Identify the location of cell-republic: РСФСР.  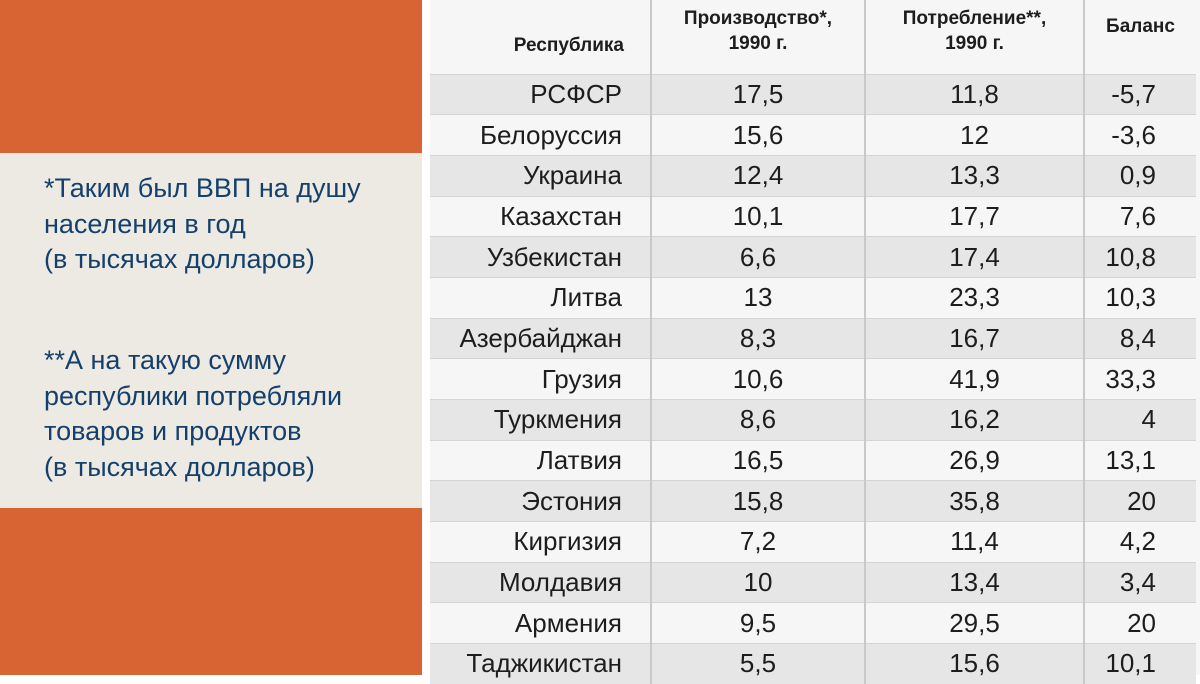
(540, 94).